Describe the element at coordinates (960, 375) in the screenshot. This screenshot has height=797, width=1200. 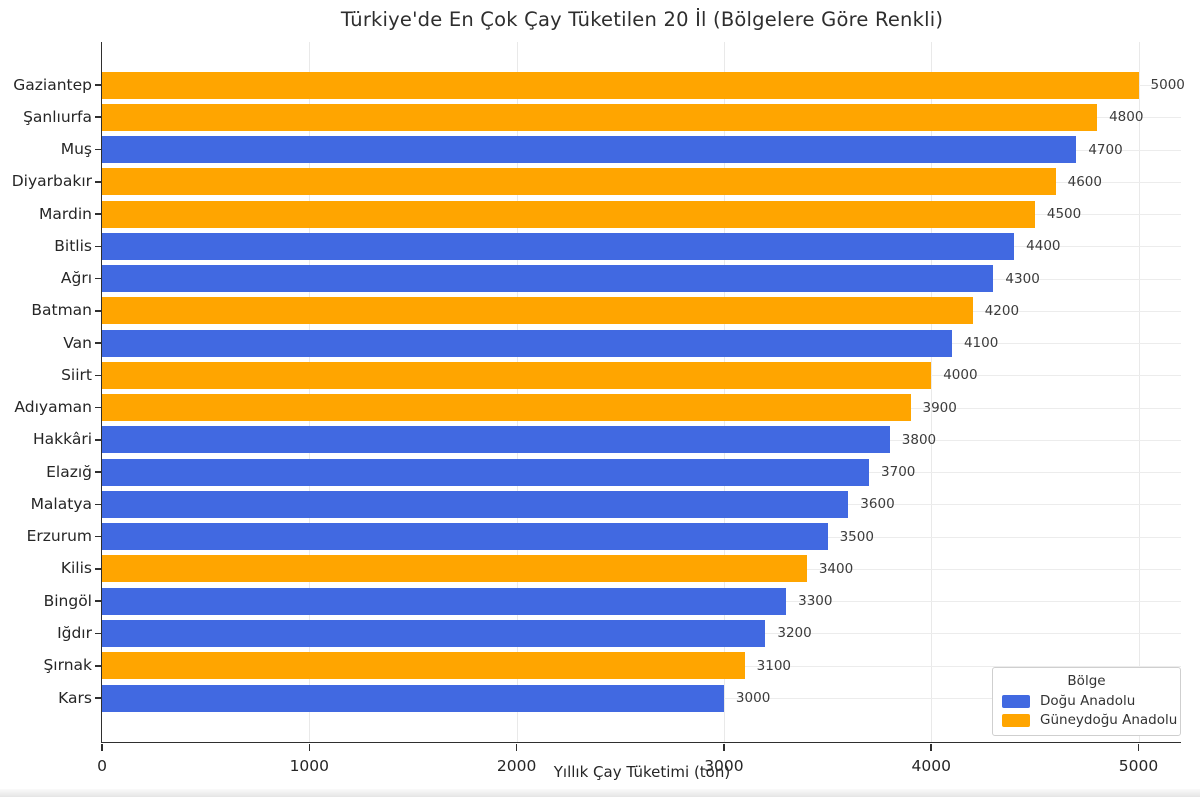
I see `bar-value-label: 4000` at that location.